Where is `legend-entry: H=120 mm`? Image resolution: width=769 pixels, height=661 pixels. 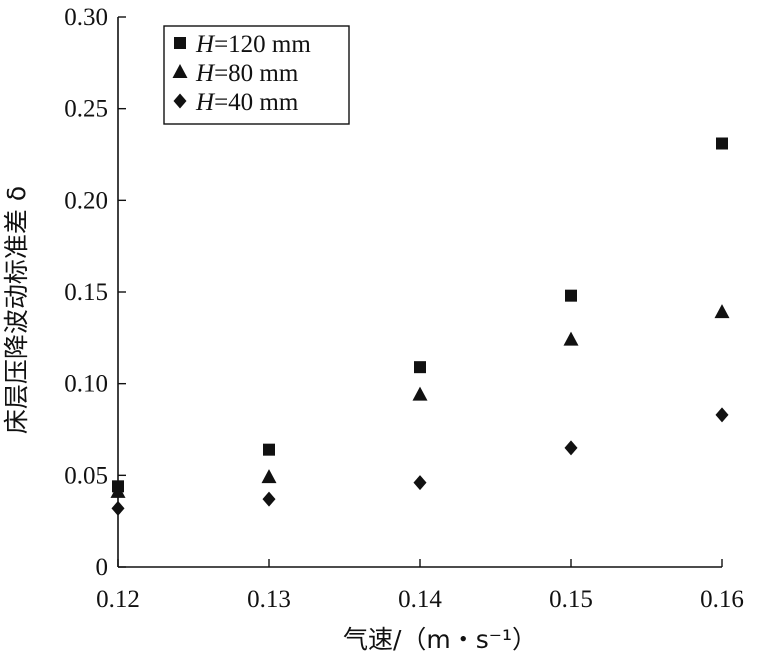 legend-entry: H=120 mm is located at coordinates (253, 44).